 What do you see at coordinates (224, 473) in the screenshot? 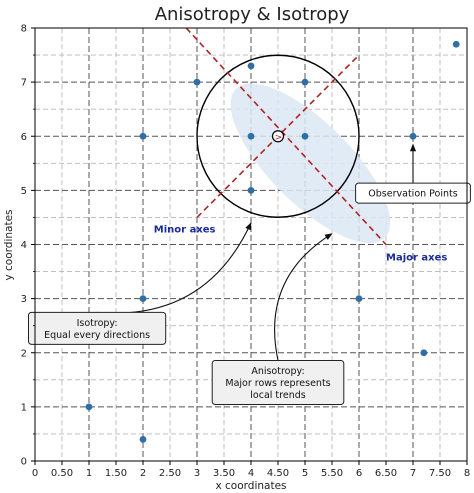
I see `x-tick-label: 3.50` at bounding box center [224, 473].